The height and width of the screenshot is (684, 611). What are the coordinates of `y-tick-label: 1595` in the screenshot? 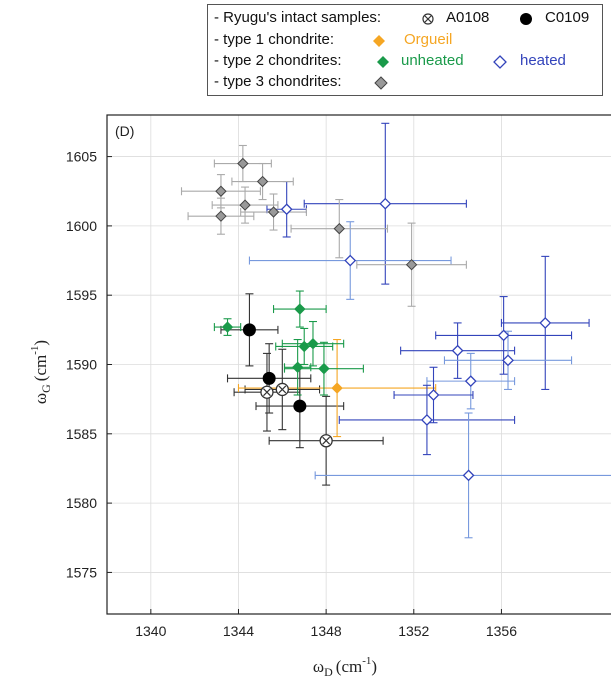 It's located at (81, 295).